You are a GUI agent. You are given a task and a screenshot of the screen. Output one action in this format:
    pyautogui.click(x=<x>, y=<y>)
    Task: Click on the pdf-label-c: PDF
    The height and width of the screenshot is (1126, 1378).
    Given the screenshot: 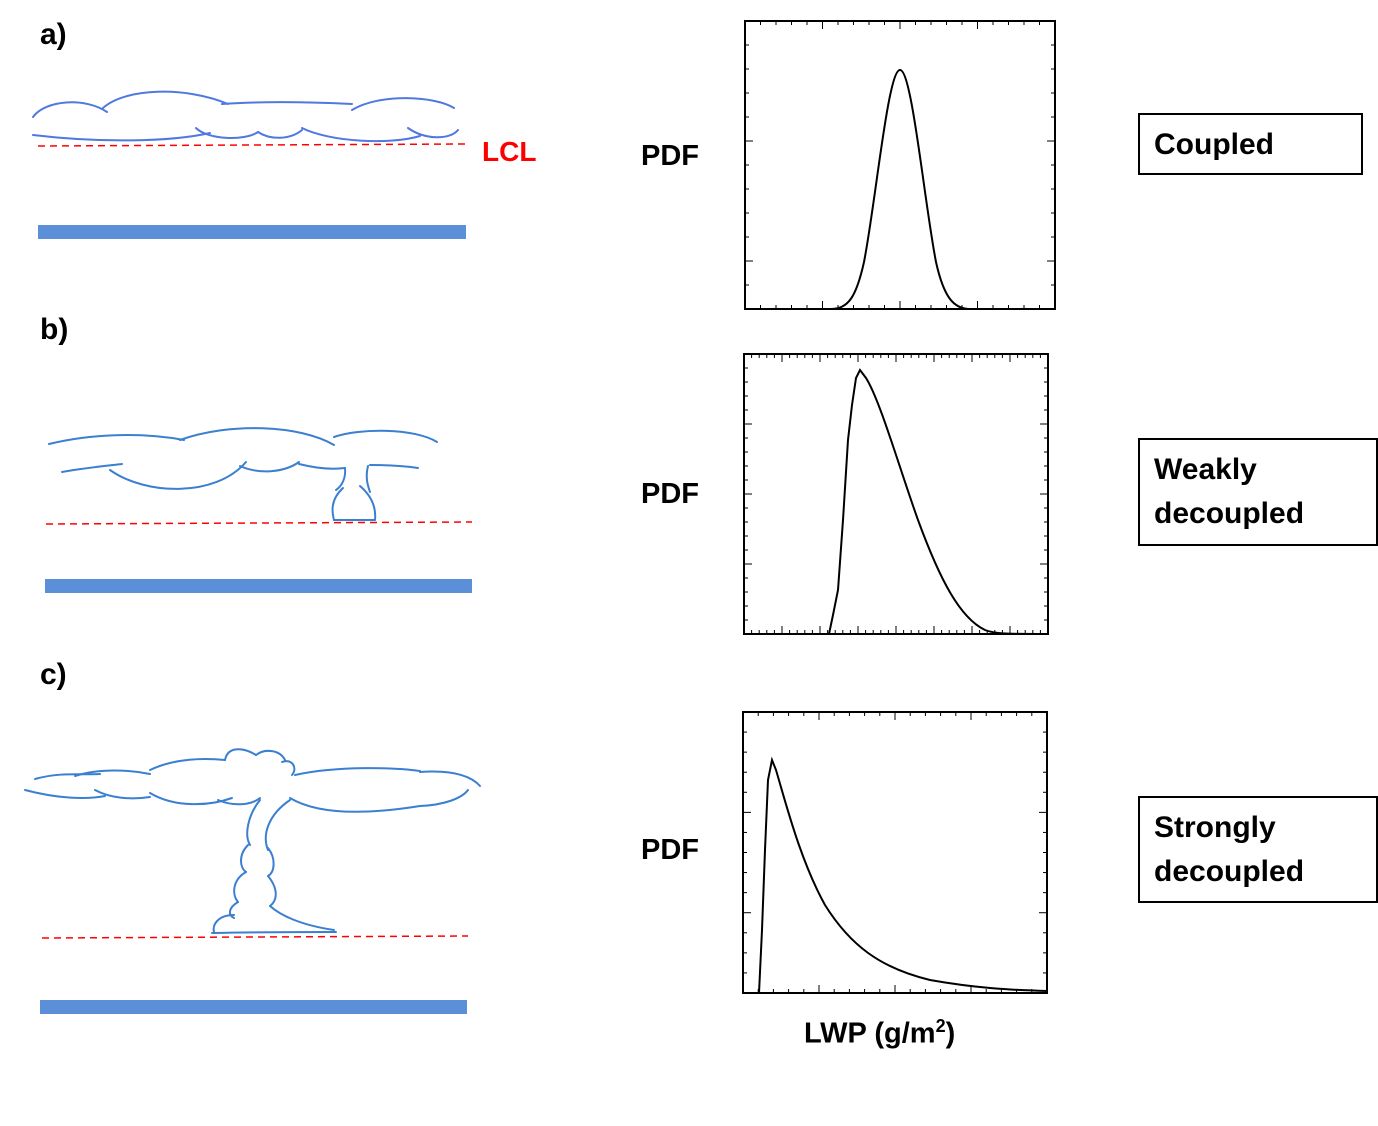 What is the action you would take?
    pyautogui.click(x=670, y=850)
    